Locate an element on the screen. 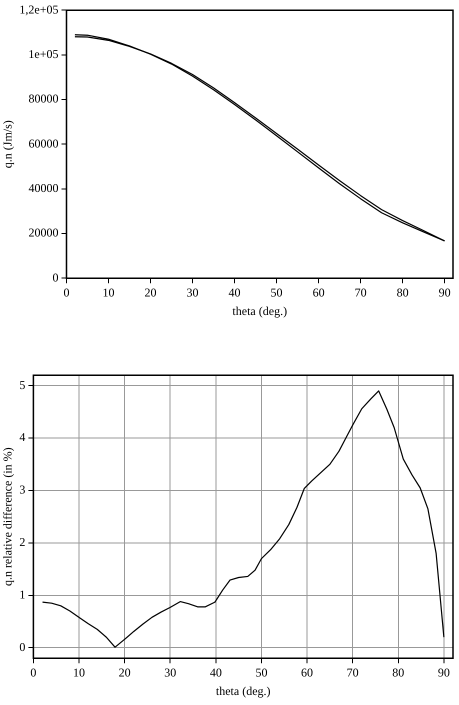 This screenshot has height=705, width=459. y-tick-label: 4 is located at coordinates (22, 437).